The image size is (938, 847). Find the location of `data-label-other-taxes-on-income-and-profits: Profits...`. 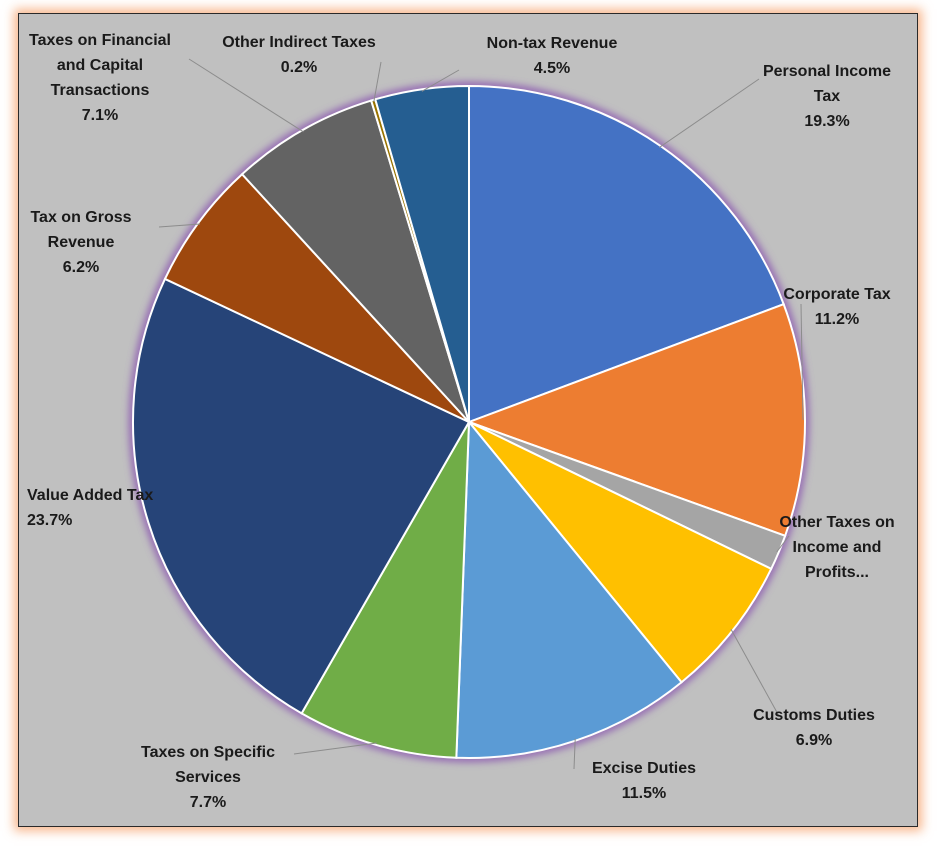

data-label-other-taxes-on-income-and-profits: Profits... is located at coordinates (837, 572).